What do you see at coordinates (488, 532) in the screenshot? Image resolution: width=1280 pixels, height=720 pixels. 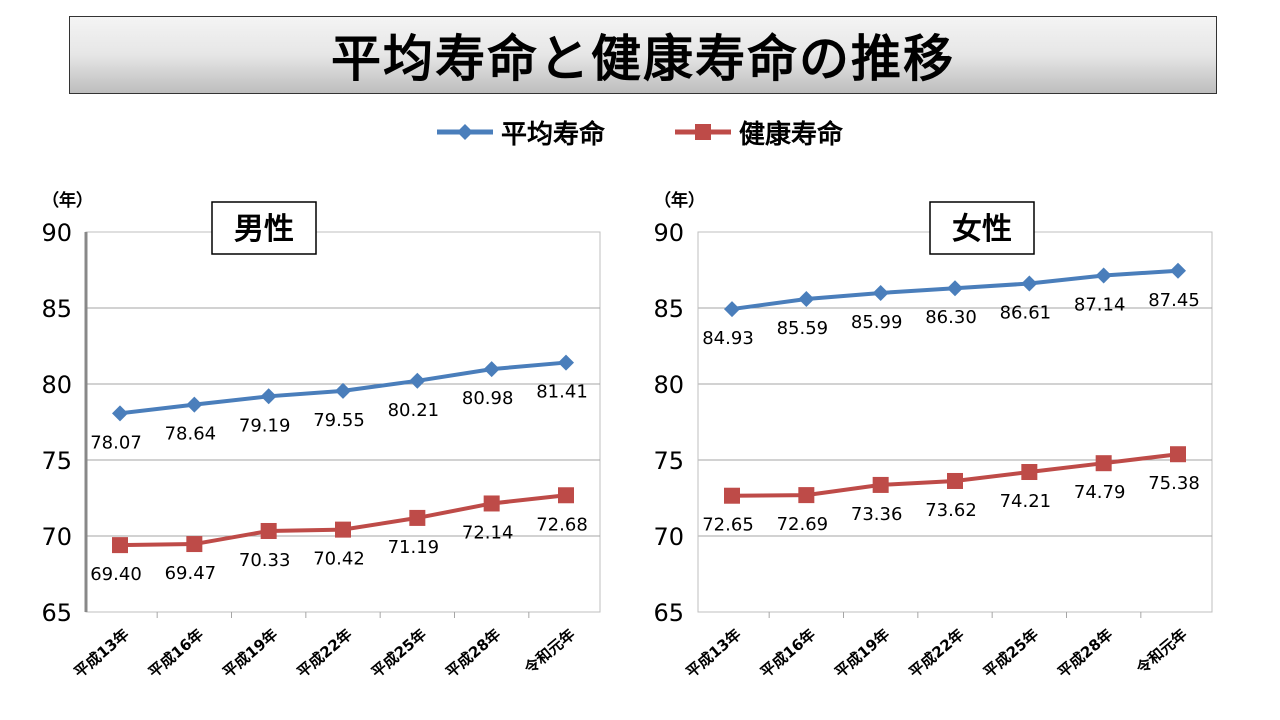 I see `data-label: 72.14` at bounding box center [488, 532].